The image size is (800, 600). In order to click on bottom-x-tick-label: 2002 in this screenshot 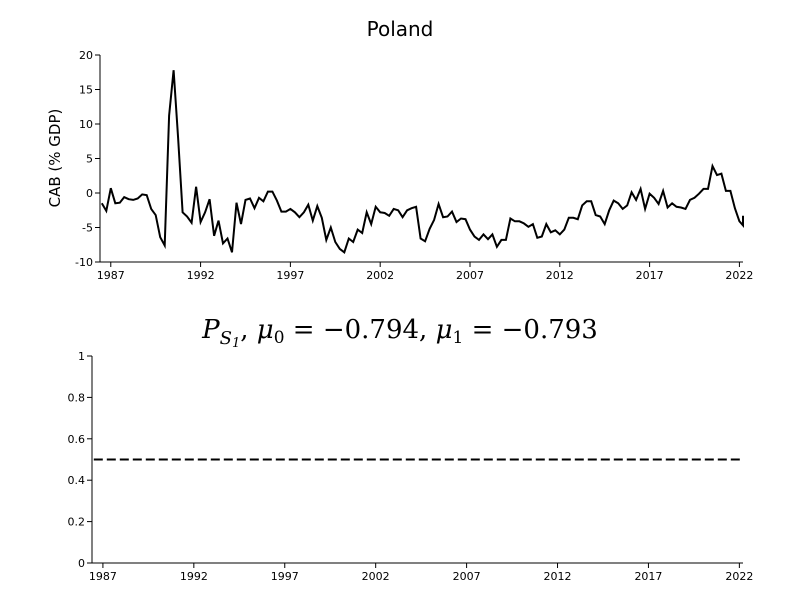, I will do `click(376, 576)`.